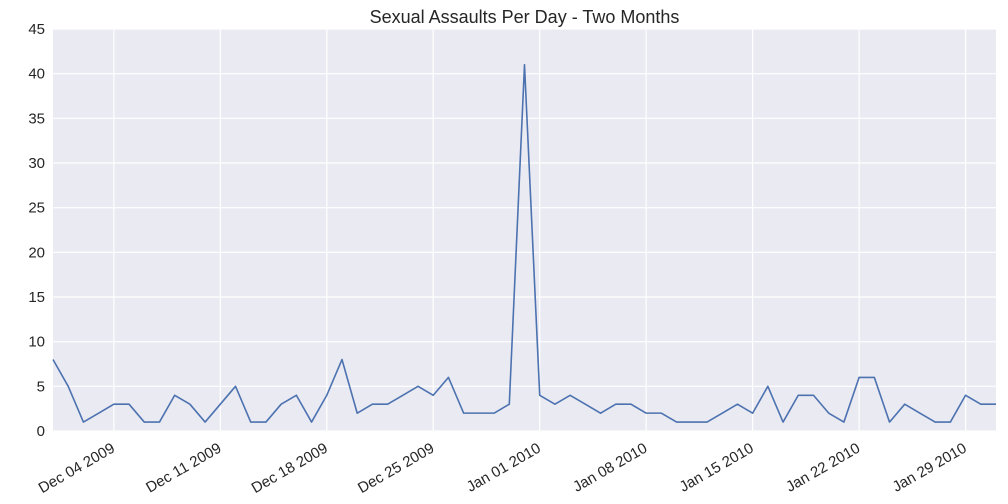  Describe the element at coordinates (77, 468) in the screenshot. I see `x-tick-label: Dec 04 2009` at that location.